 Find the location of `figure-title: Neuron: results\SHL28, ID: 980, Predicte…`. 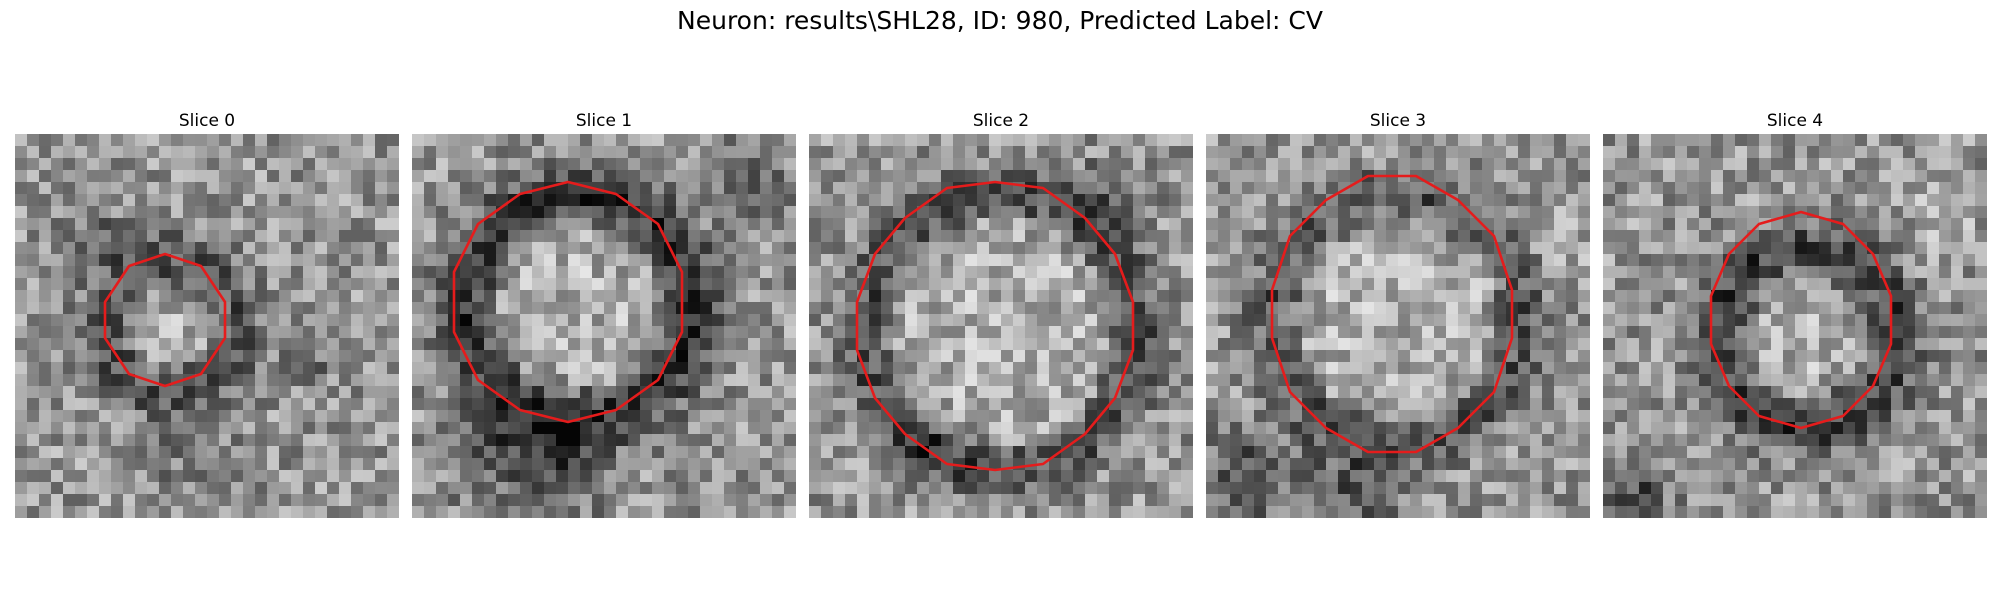

figure-title: Neuron: results\SHL28, ID: 980, Predicte… is located at coordinates (1000, 20).